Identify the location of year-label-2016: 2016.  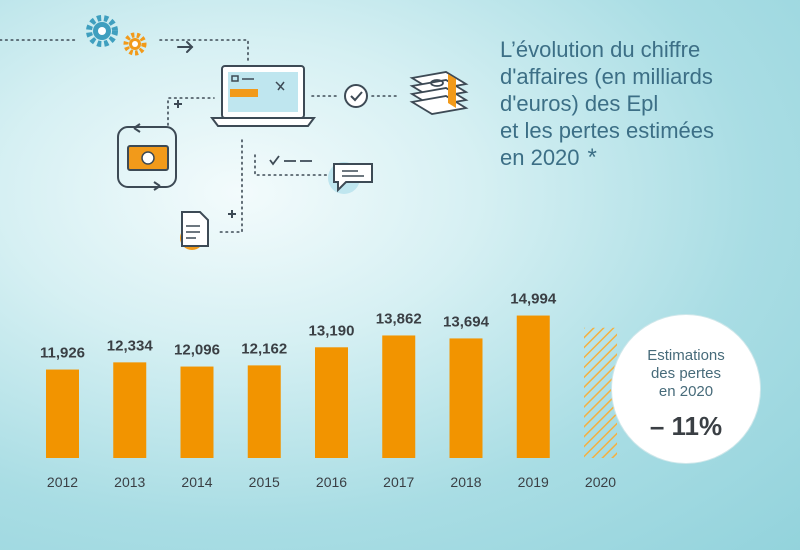
(331, 482).